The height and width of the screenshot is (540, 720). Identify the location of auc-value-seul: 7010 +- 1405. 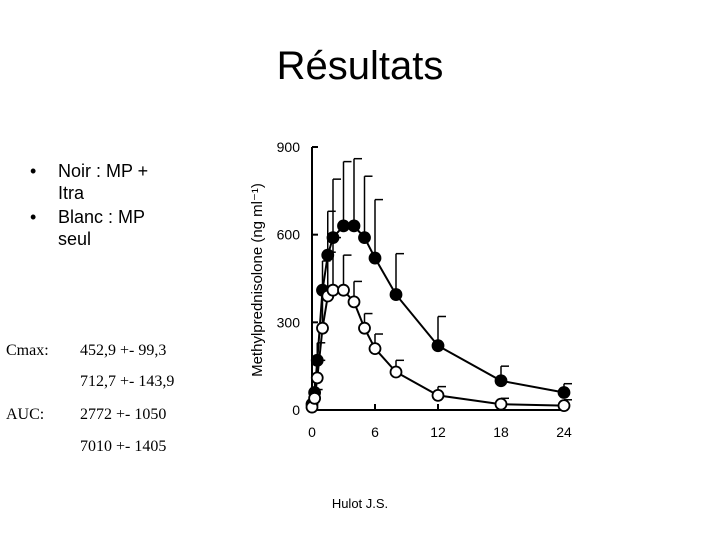
(123, 446).